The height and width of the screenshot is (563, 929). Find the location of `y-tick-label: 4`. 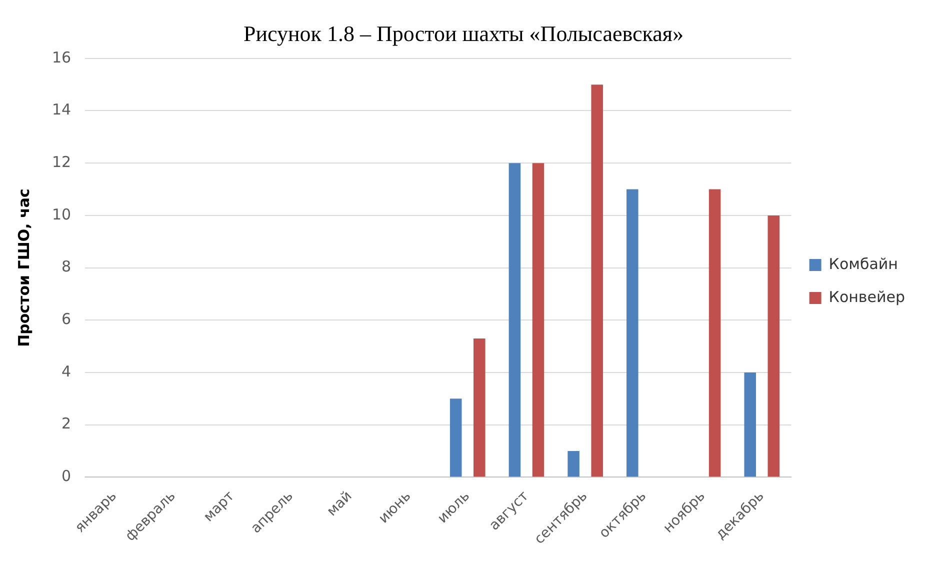

y-tick-label: 4 is located at coordinates (67, 371).